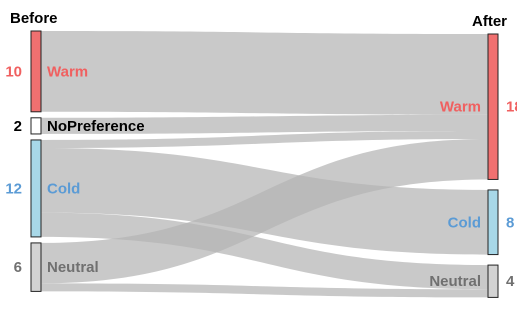  I want to click on flow-cold-to-warm, so click(264, 139).